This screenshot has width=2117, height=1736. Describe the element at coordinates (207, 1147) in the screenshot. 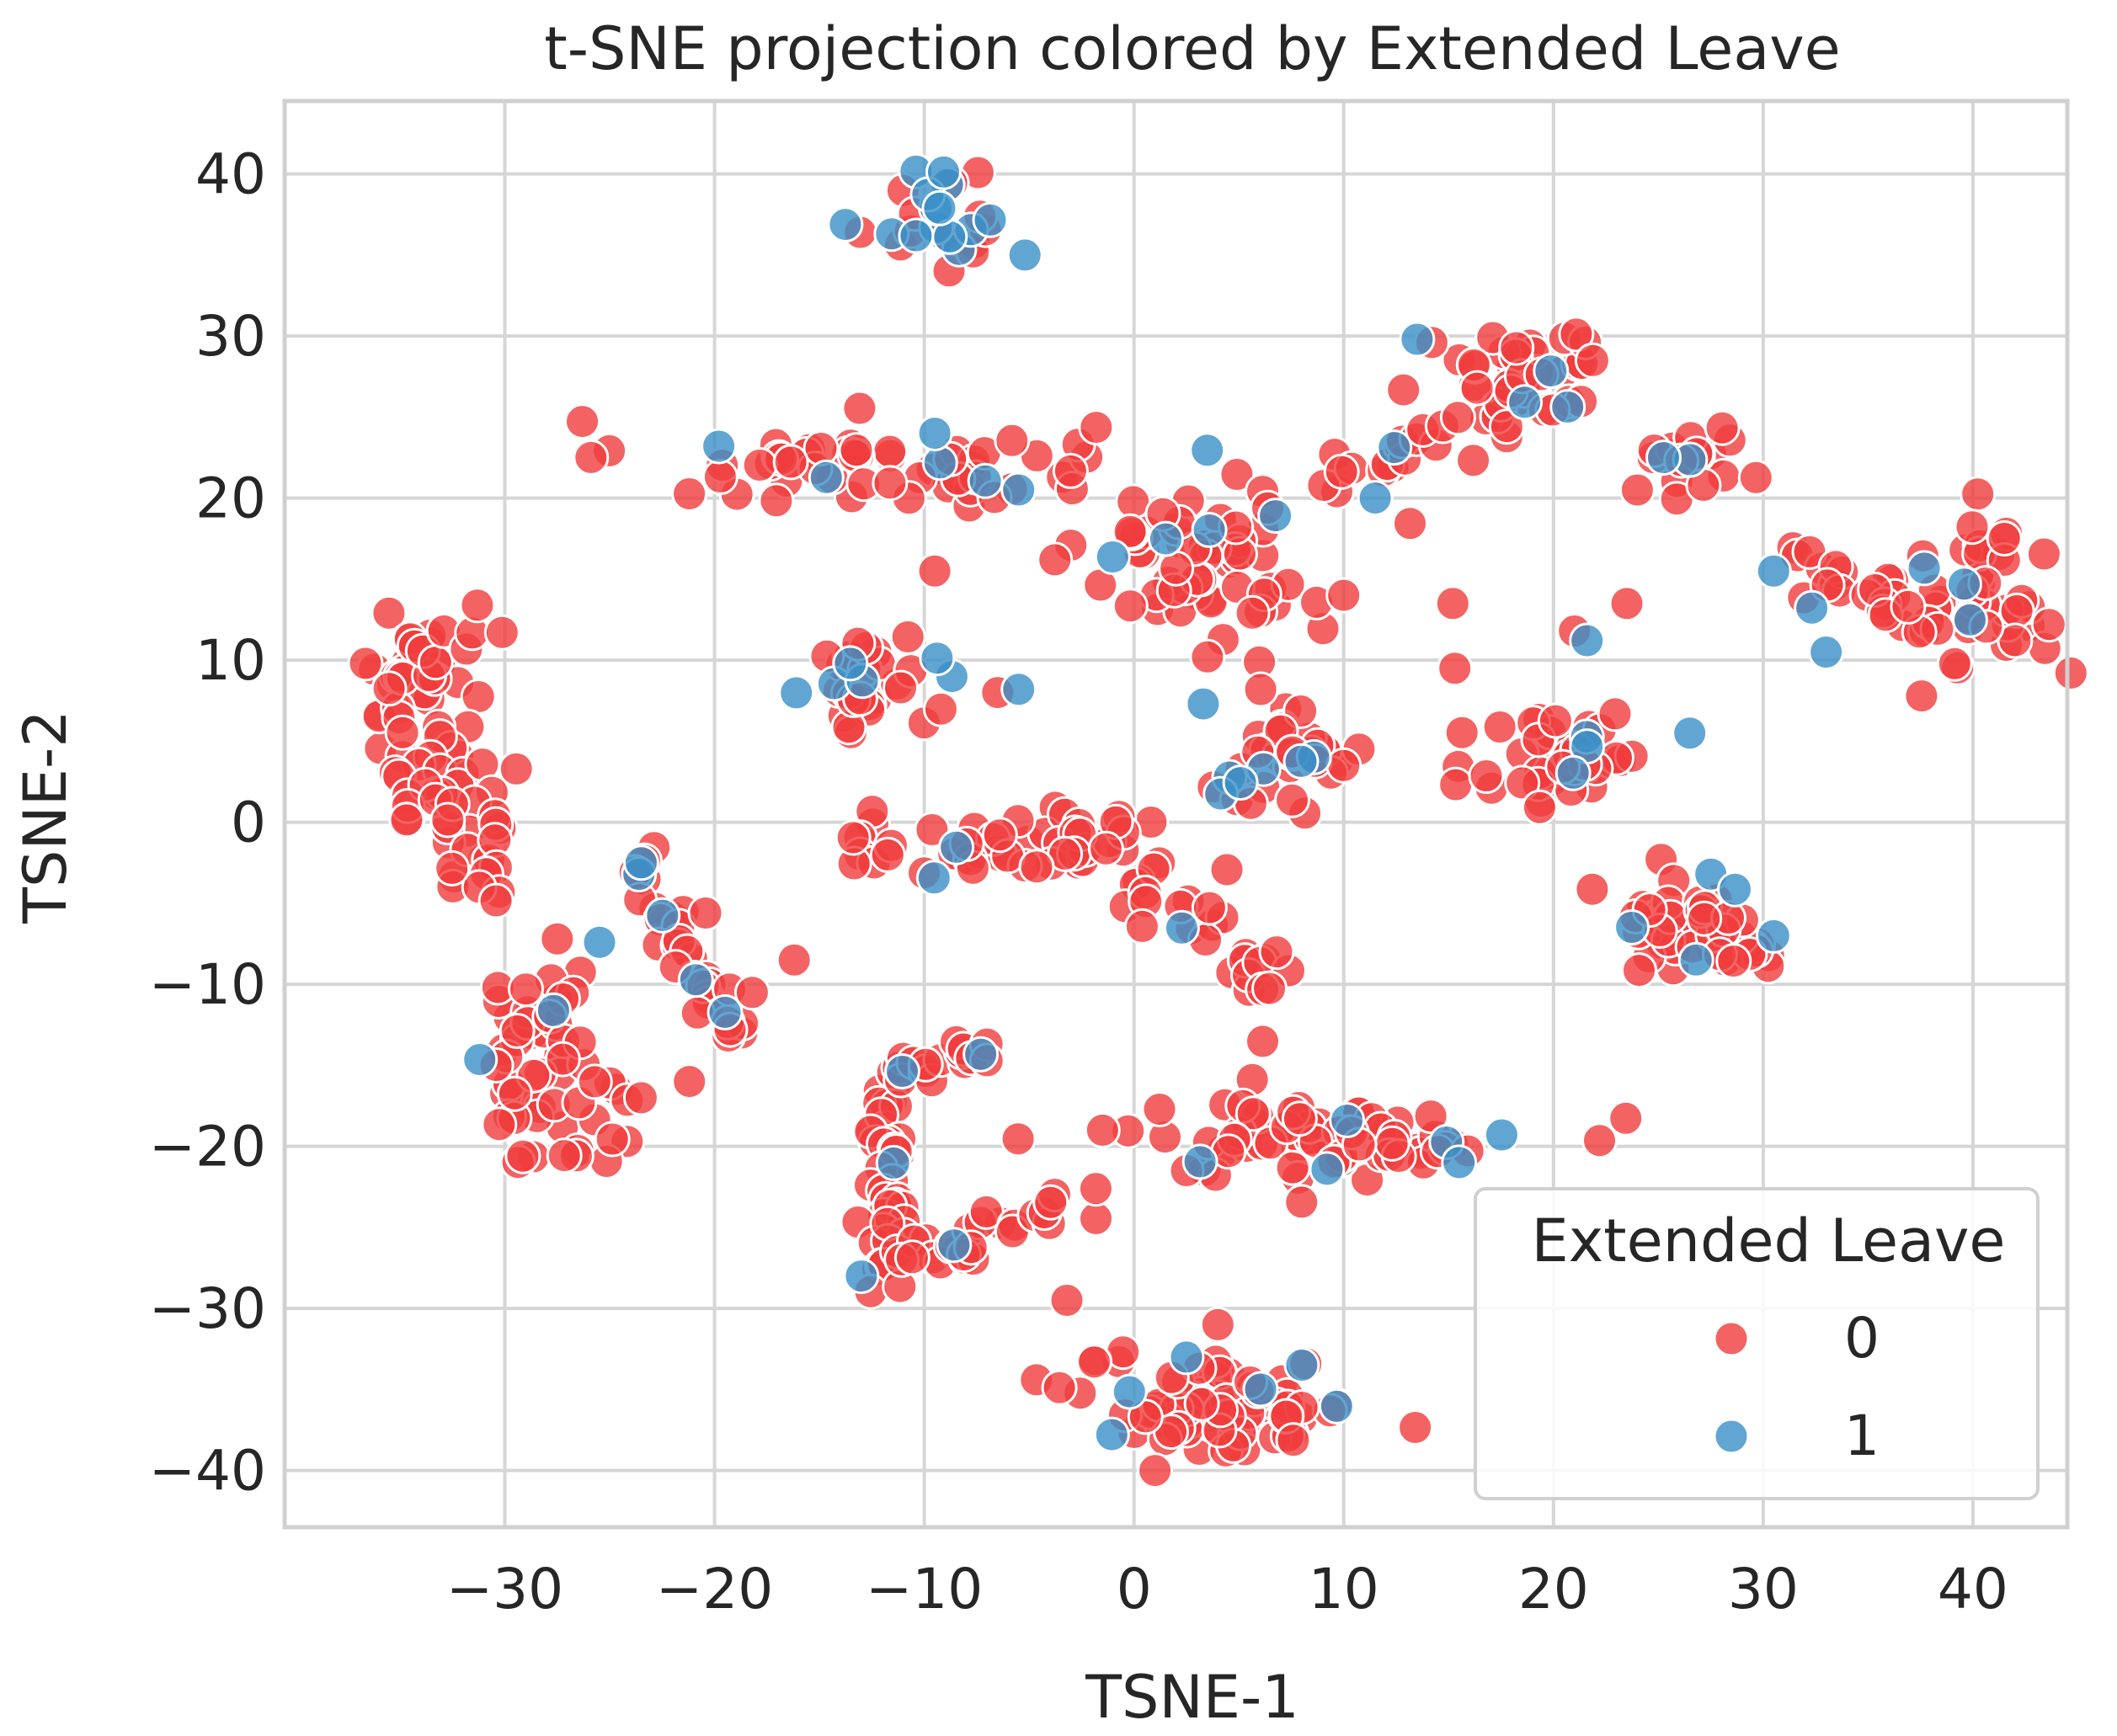

I see `y-tick-label: −20` at that location.